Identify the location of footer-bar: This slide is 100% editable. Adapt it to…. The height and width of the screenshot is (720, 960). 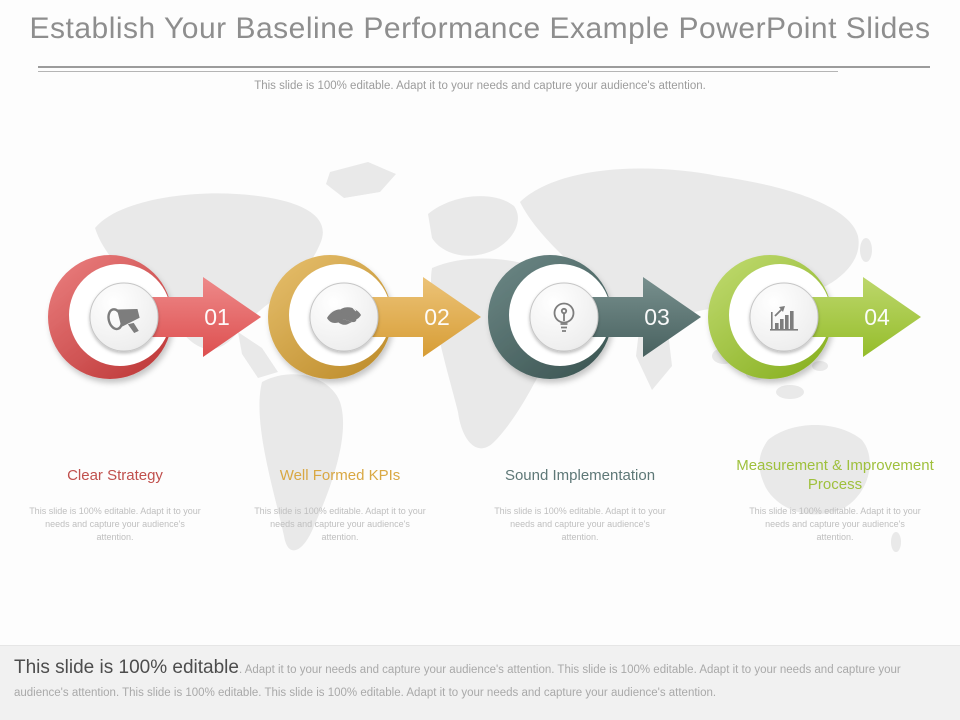
(480, 682).